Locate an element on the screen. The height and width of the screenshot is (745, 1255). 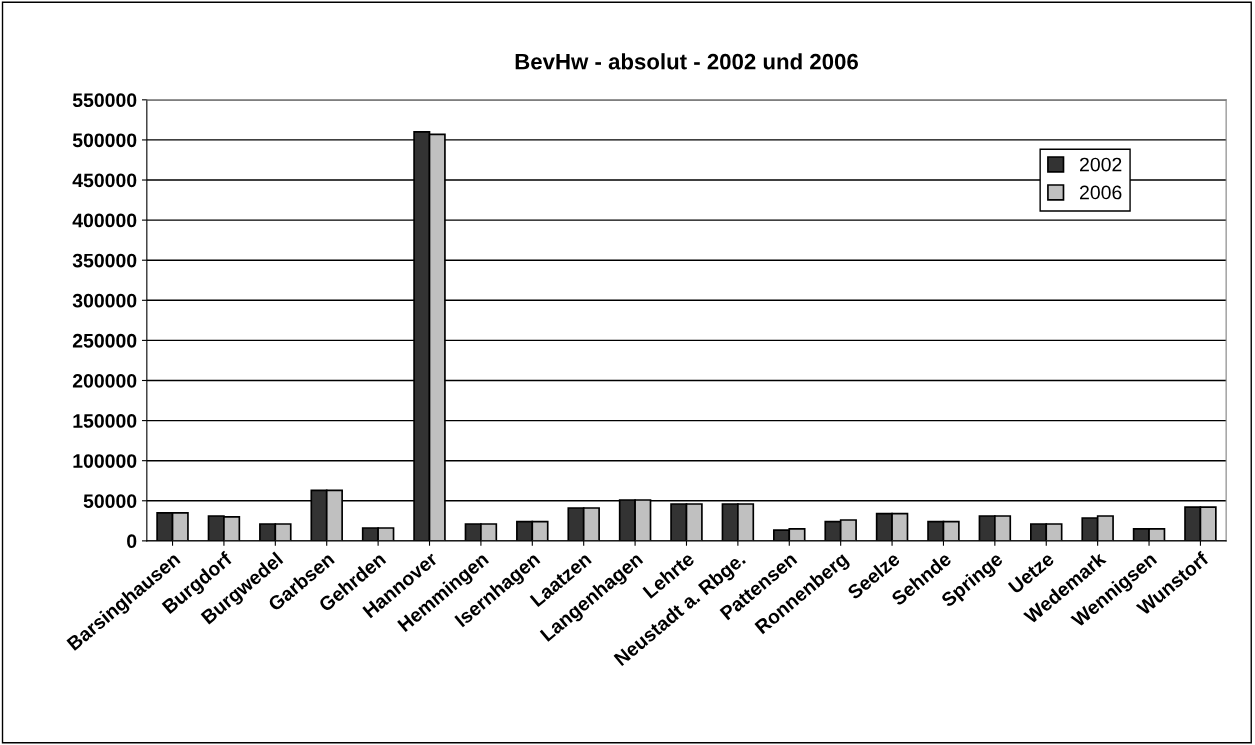
y-tick-label: 50000 is located at coordinates (110, 501).